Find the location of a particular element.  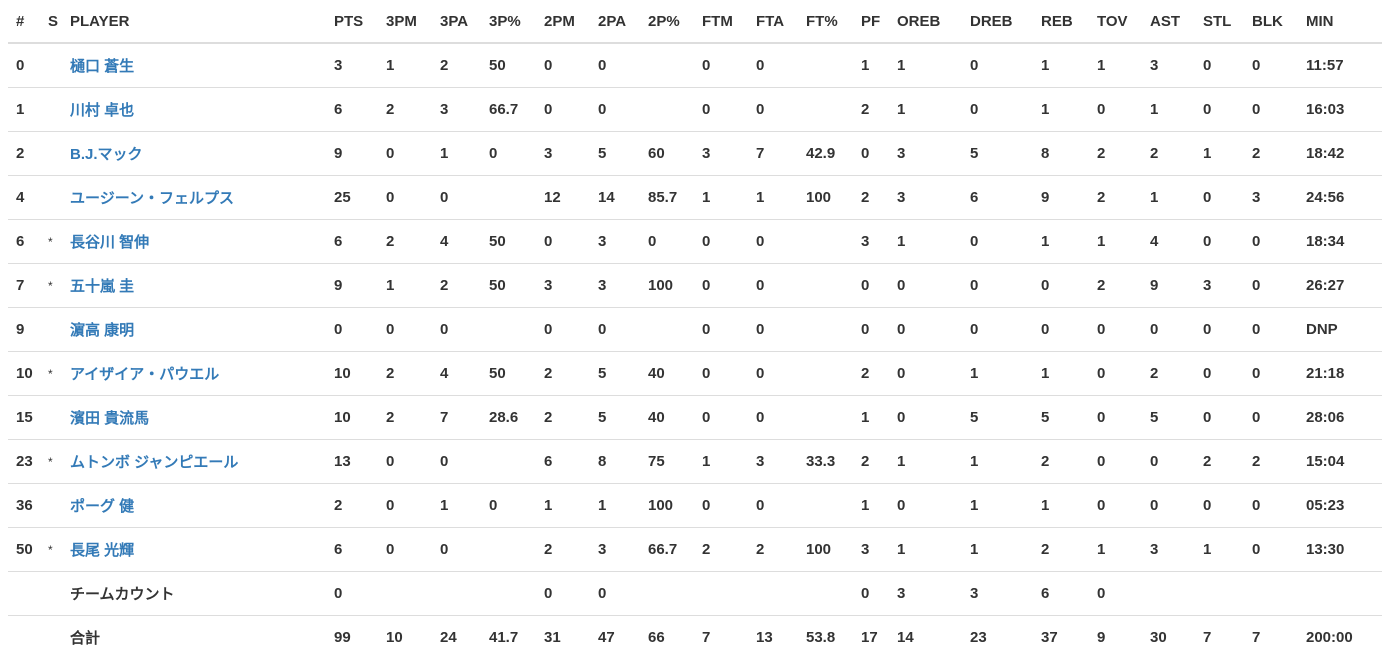

player-link: 長谷川 智伸 is located at coordinates (110, 242).